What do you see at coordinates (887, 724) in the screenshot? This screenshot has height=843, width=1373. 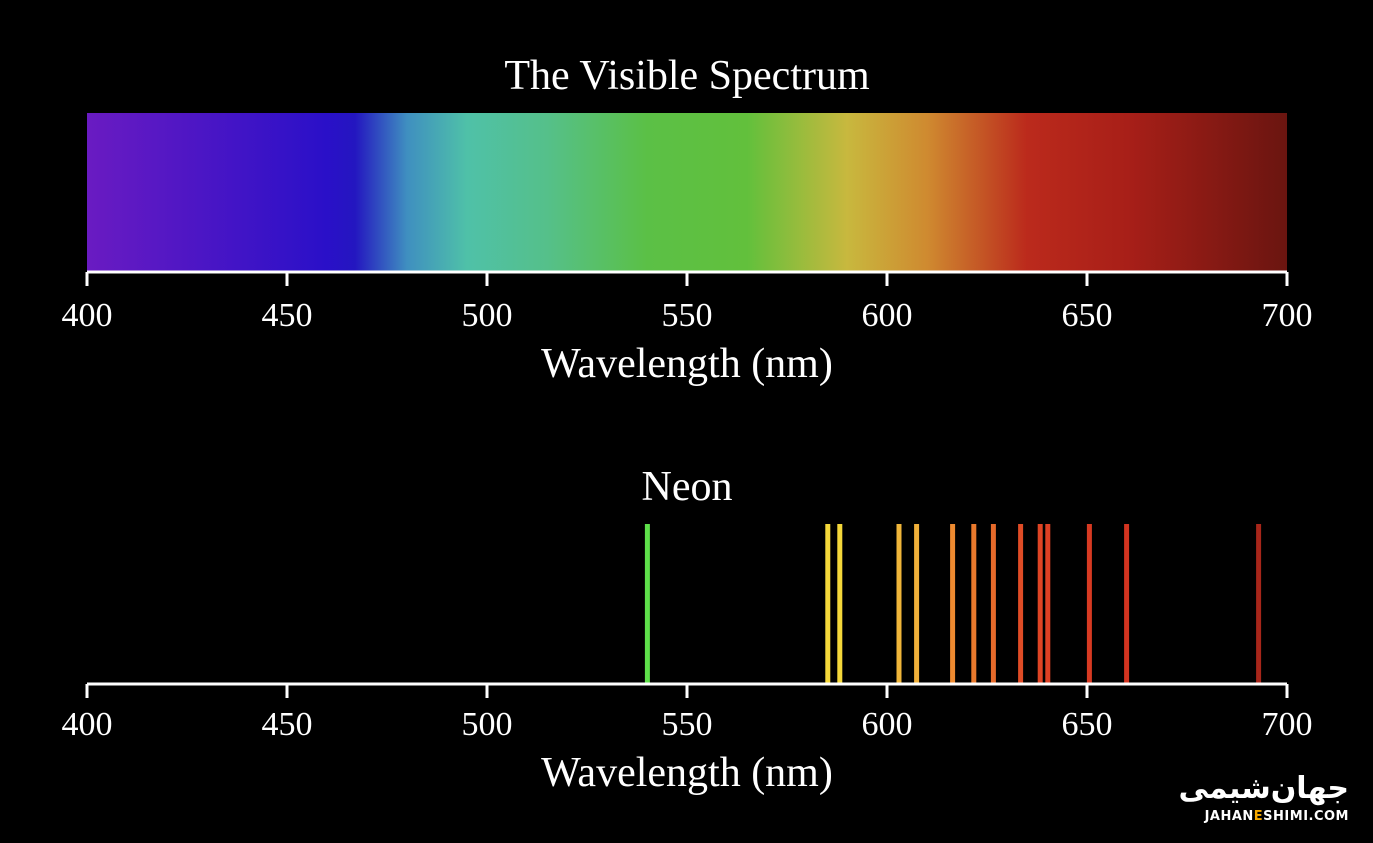 I see `neon-tick-label-600: 600` at bounding box center [887, 724].